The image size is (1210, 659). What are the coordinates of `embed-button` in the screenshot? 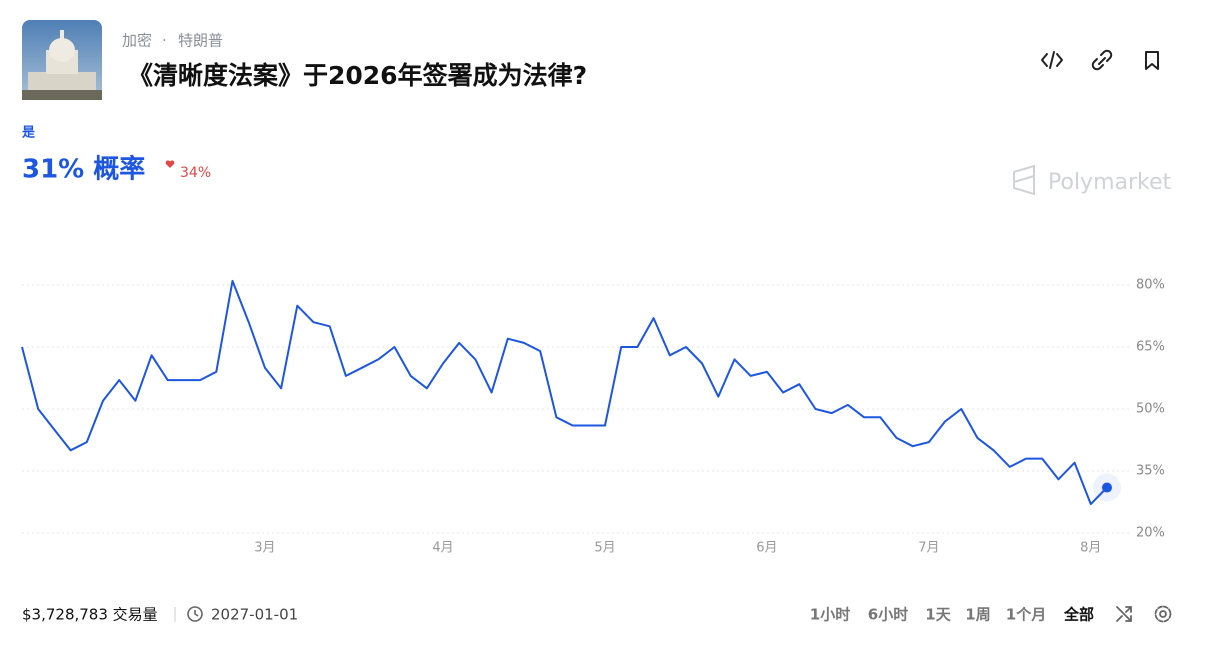 It's located at (1052, 60).